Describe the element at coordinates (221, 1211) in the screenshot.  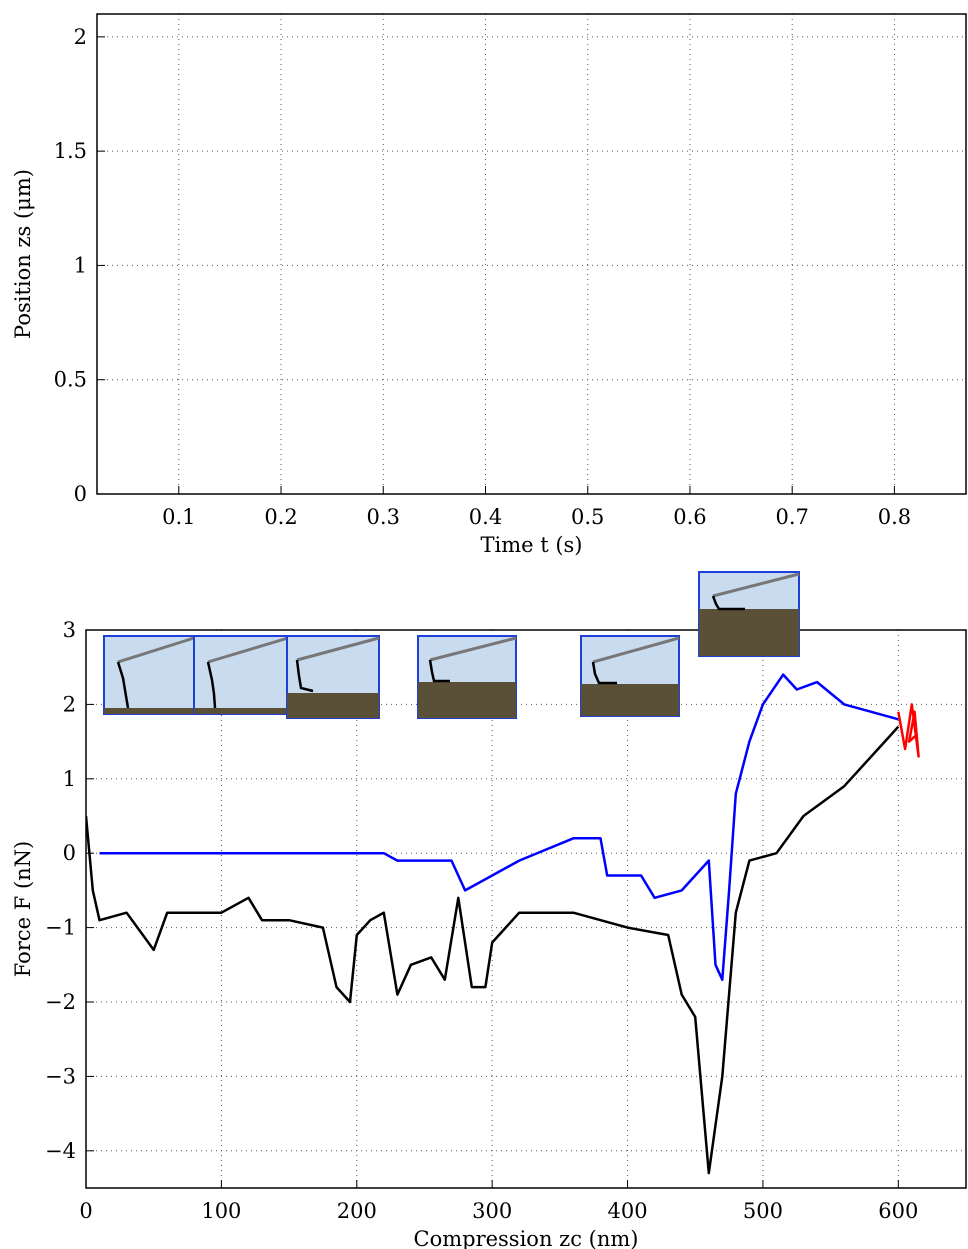
I see `x-tick-label: 100` at that location.